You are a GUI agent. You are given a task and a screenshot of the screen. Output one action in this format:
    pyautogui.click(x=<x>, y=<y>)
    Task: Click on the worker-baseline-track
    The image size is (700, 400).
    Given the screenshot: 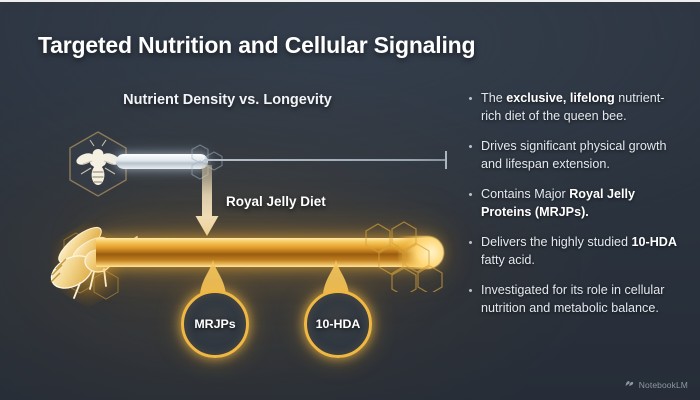 What is the action you would take?
    pyautogui.click(x=325, y=160)
    